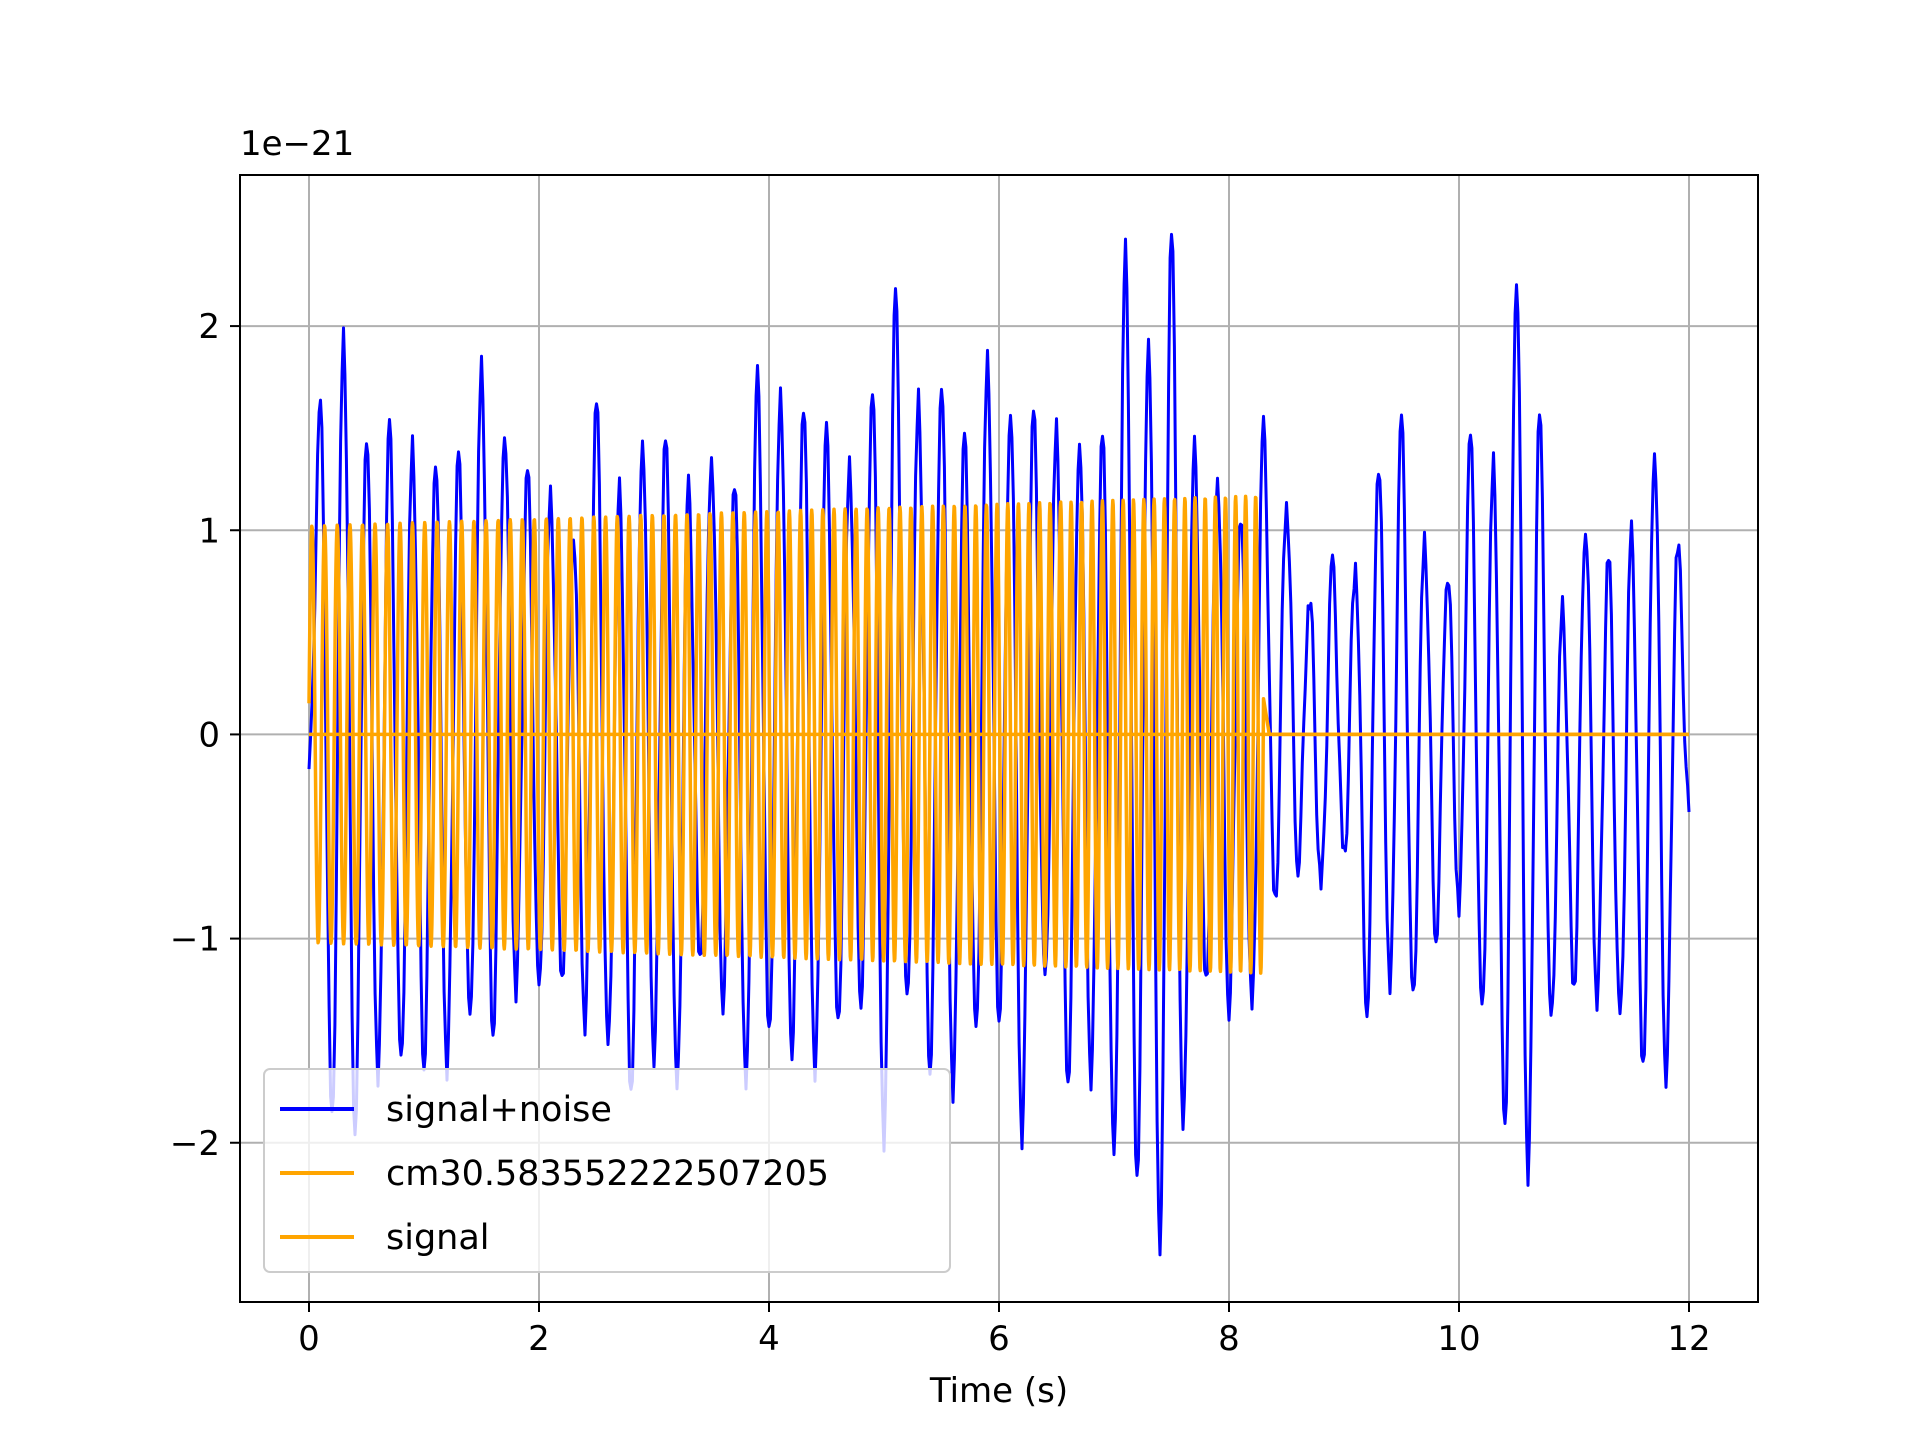  I want to click on y-tick-label: −2, so click(195, 1144).